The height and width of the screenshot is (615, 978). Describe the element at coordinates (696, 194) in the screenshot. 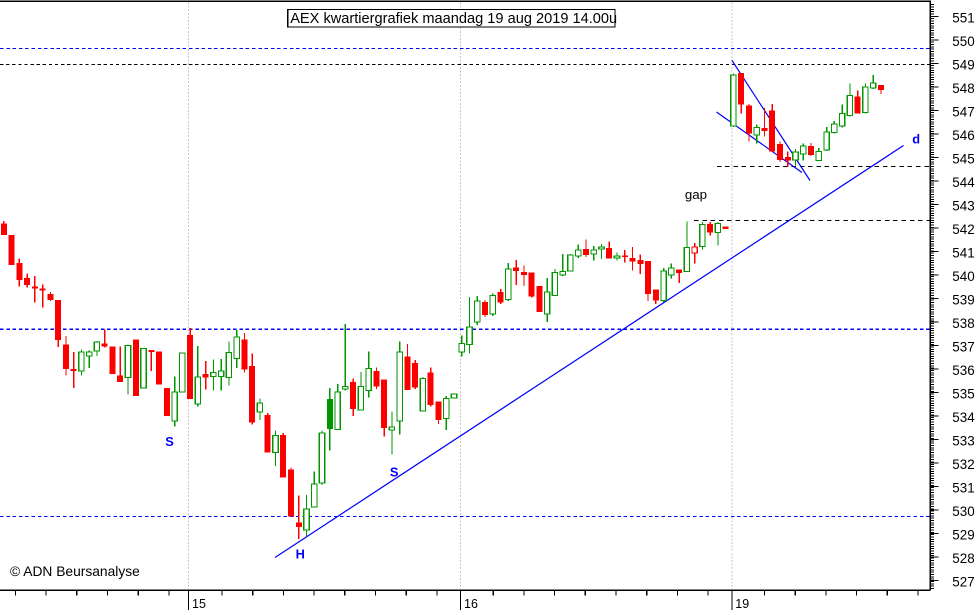

I see `svg-text: gap` at that location.